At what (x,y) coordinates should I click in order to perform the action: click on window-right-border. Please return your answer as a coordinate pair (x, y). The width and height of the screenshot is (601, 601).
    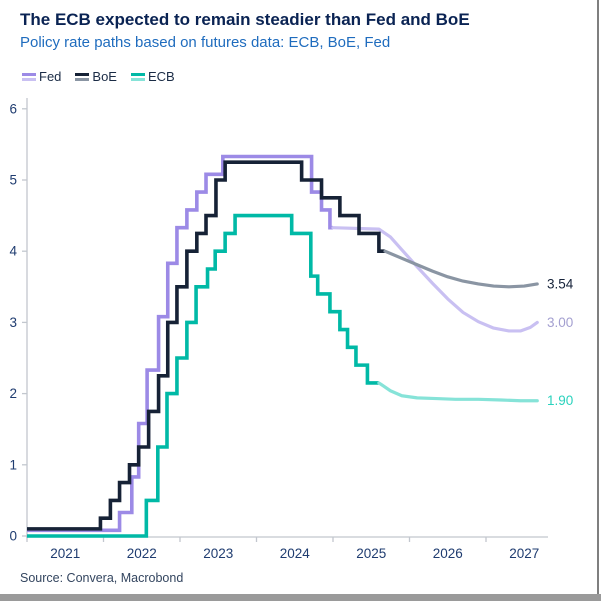
    Looking at the image, I should click on (598, 300).